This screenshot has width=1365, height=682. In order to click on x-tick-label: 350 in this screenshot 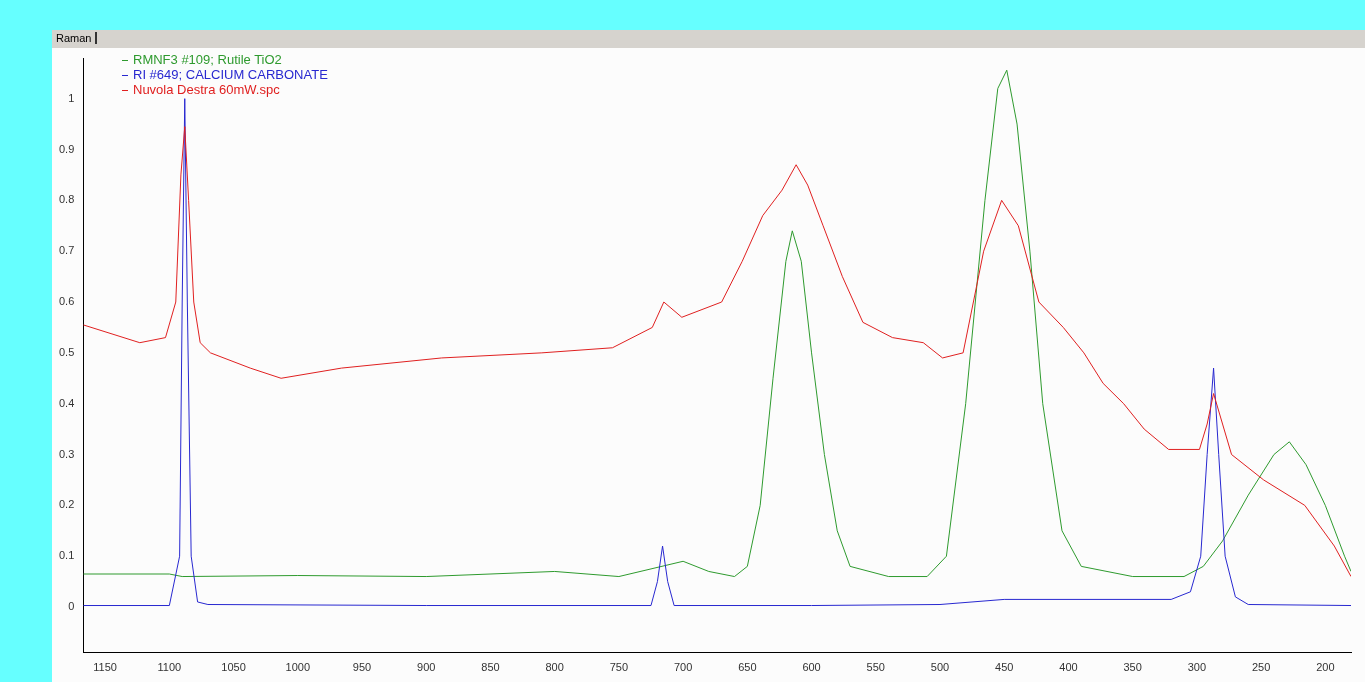, I will do `click(1132, 667)`.